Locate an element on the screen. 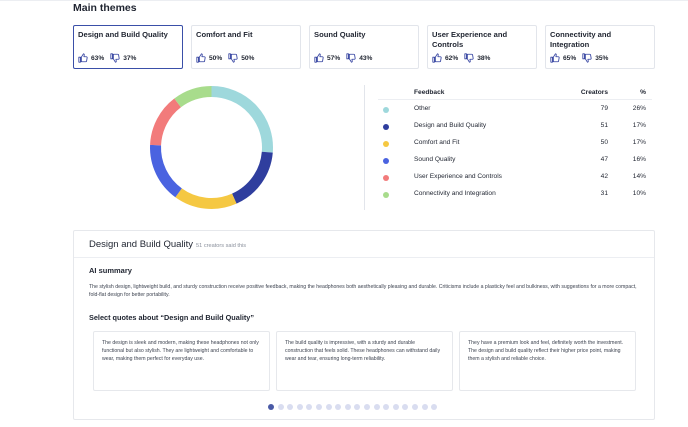 Image resolution: width=688 pixels, height=427 pixels. positive-percent: 62% is located at coordinates (452, 58).